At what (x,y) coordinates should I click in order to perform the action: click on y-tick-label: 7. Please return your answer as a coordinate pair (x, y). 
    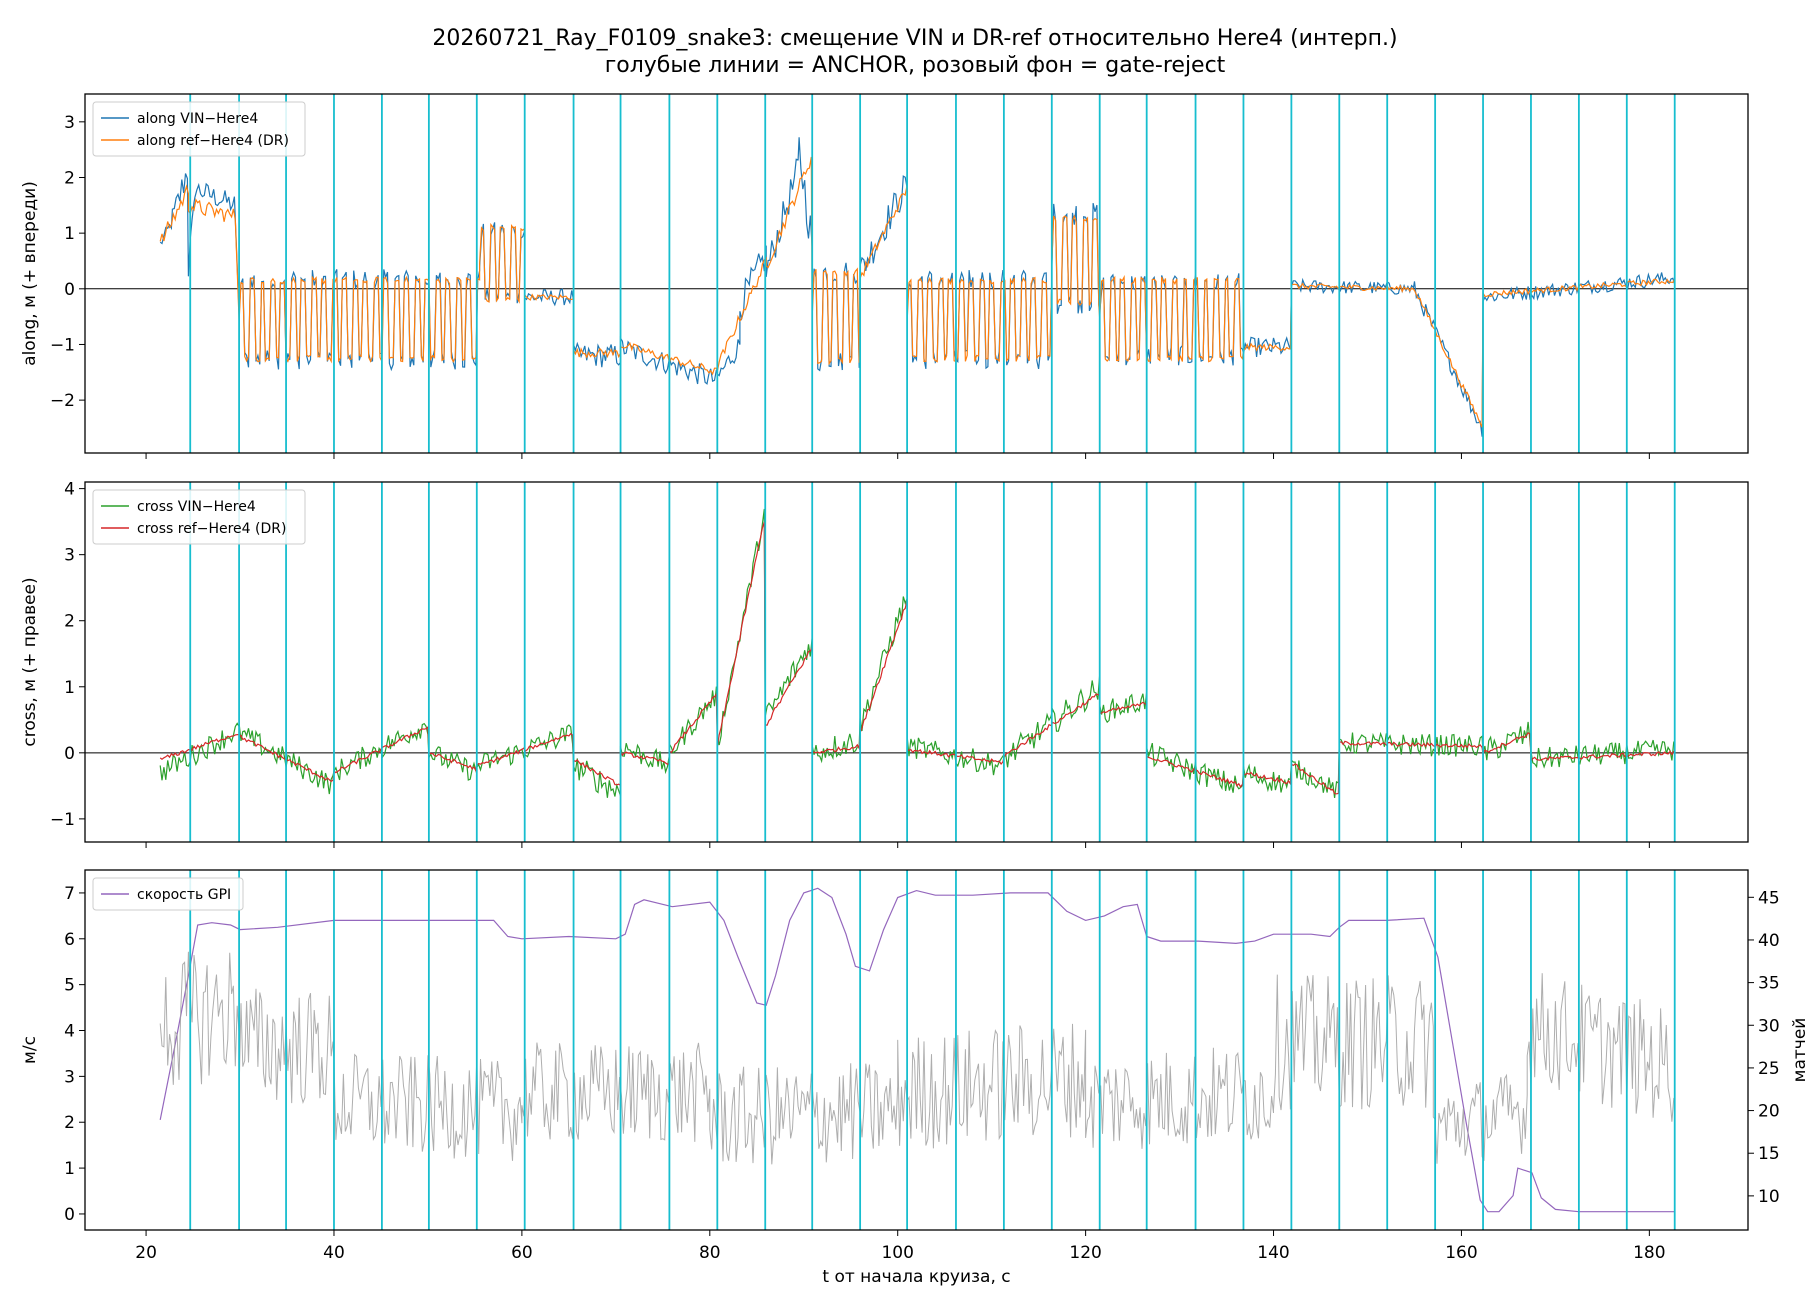
    Looking at the image, I should click on (69, 894).